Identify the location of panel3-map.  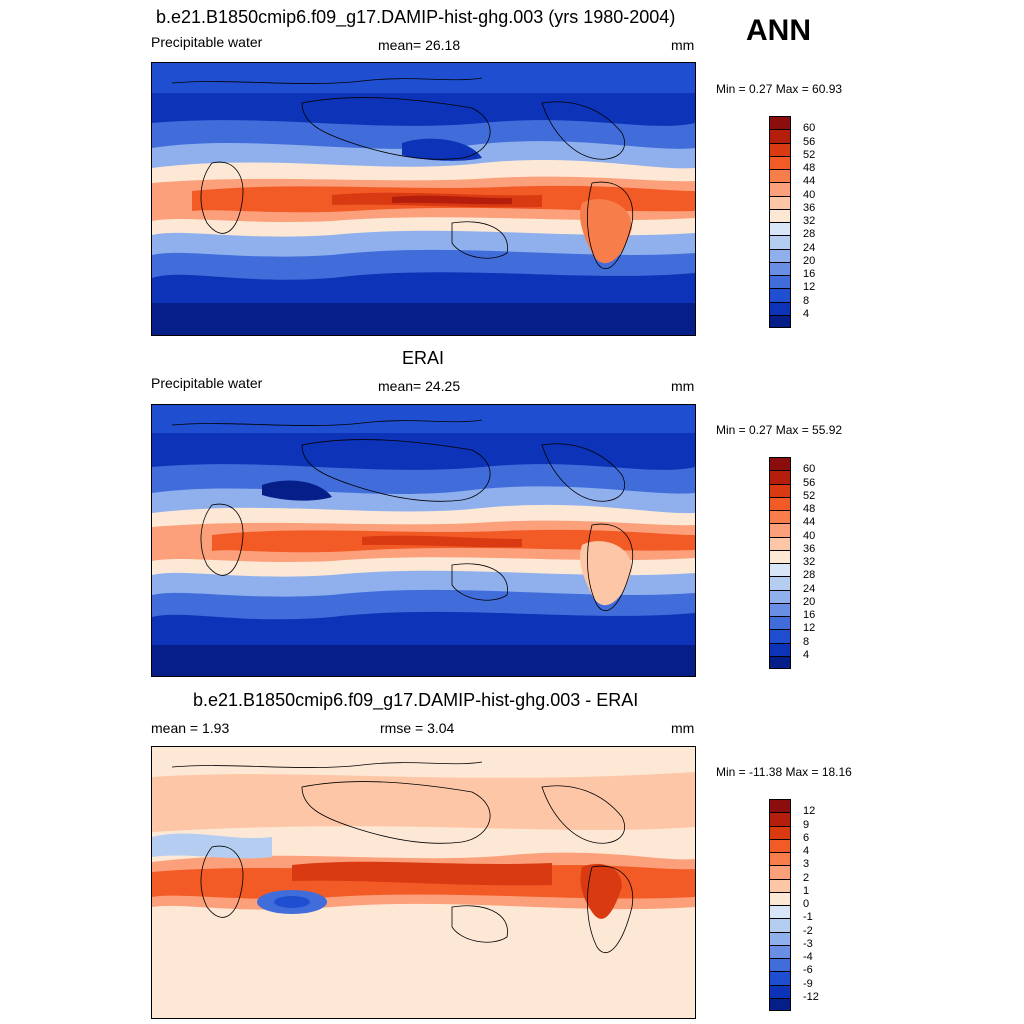
(423, 882).